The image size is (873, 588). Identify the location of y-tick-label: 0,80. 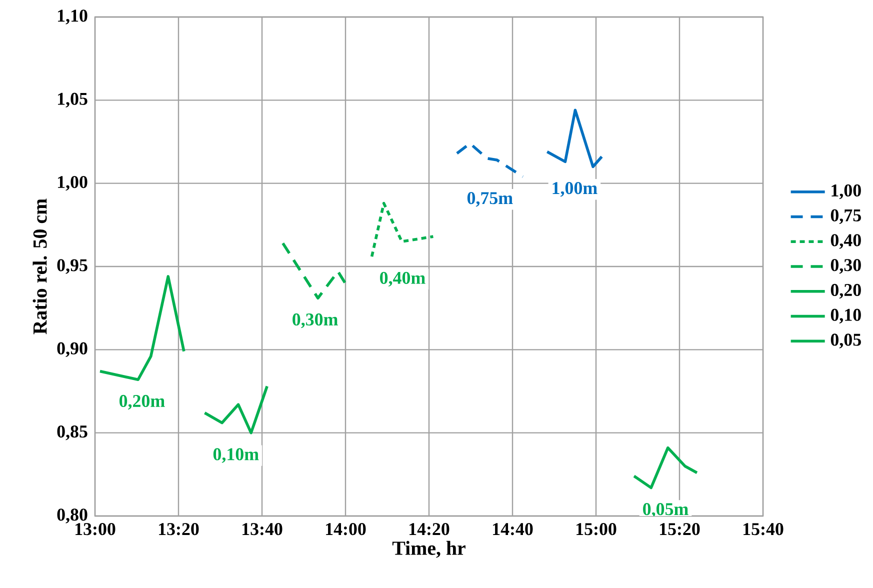
(72, 516).